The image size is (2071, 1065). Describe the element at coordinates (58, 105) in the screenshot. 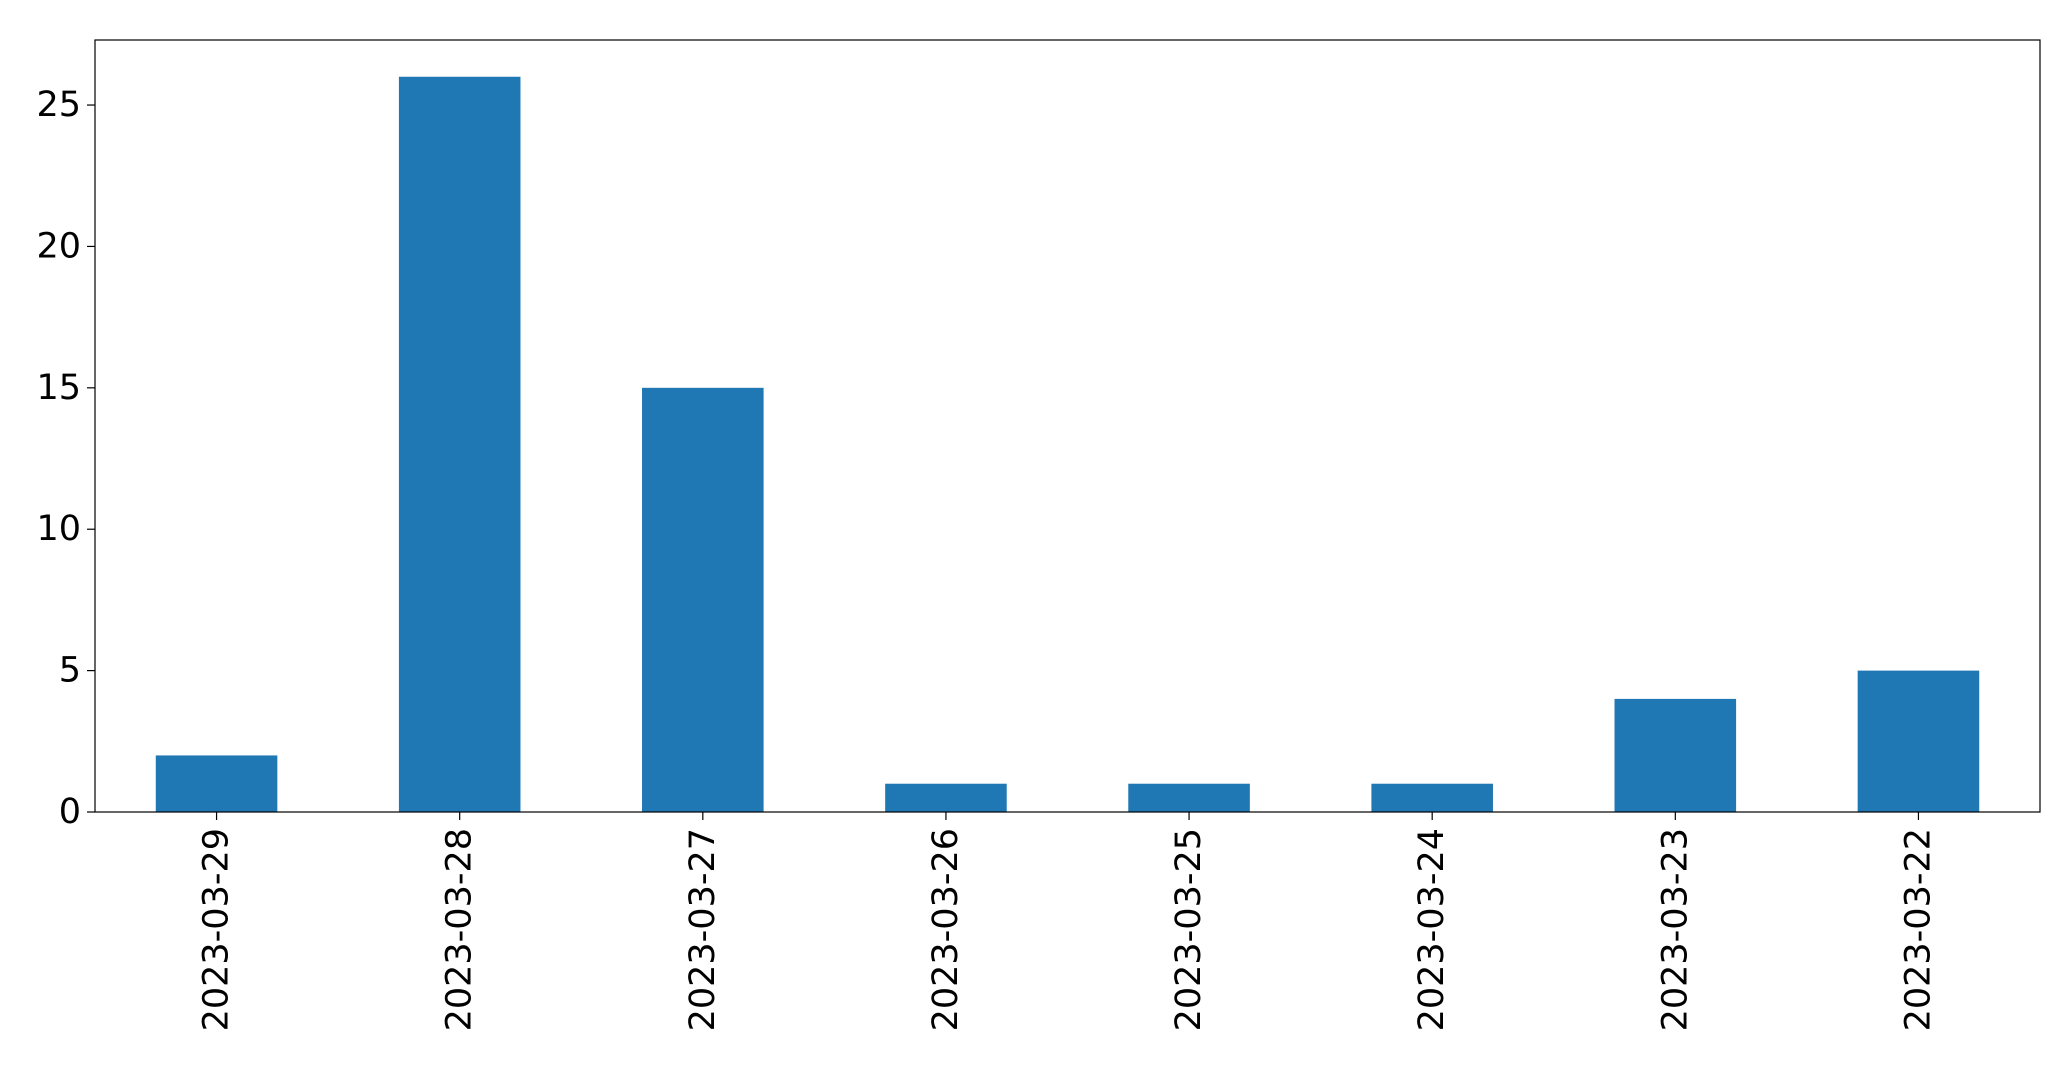

I see `y-tick-label: 25` at that location.